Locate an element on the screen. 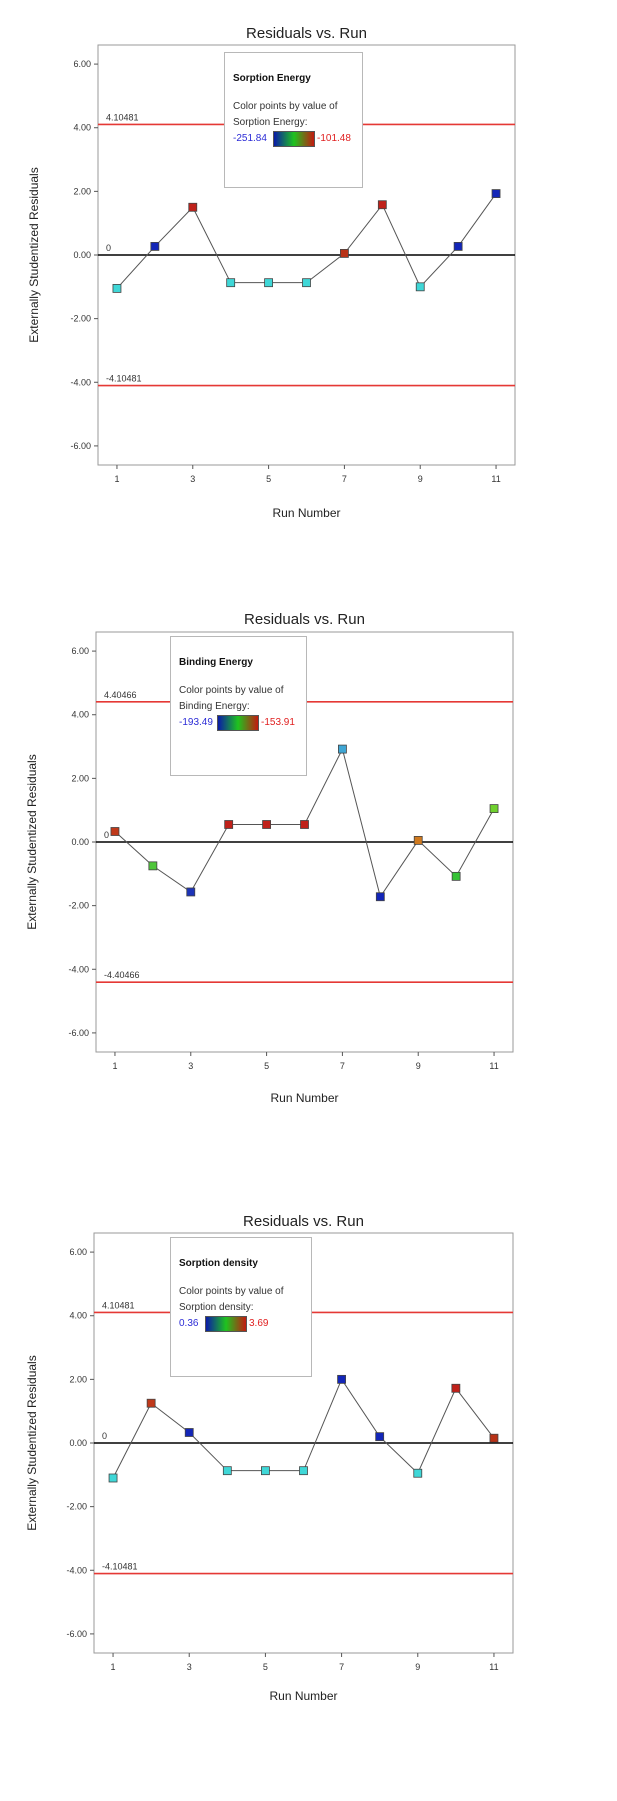  legend-variable: Binding Energy: is located at coordinates (214, 706).